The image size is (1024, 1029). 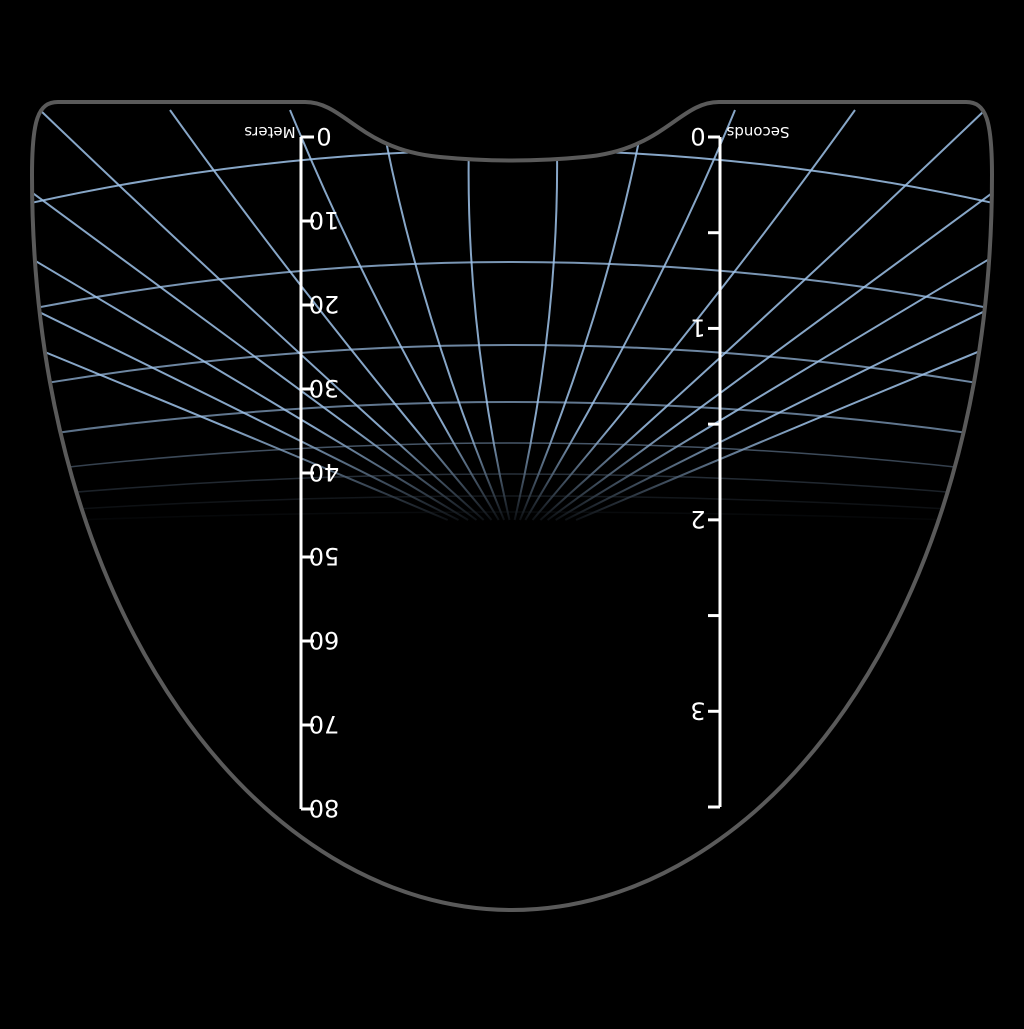 What do you see at coordinates (269, 132) in the screenshot?
I see `meters-unit-label: Meters` at bounding box center [269, 132].